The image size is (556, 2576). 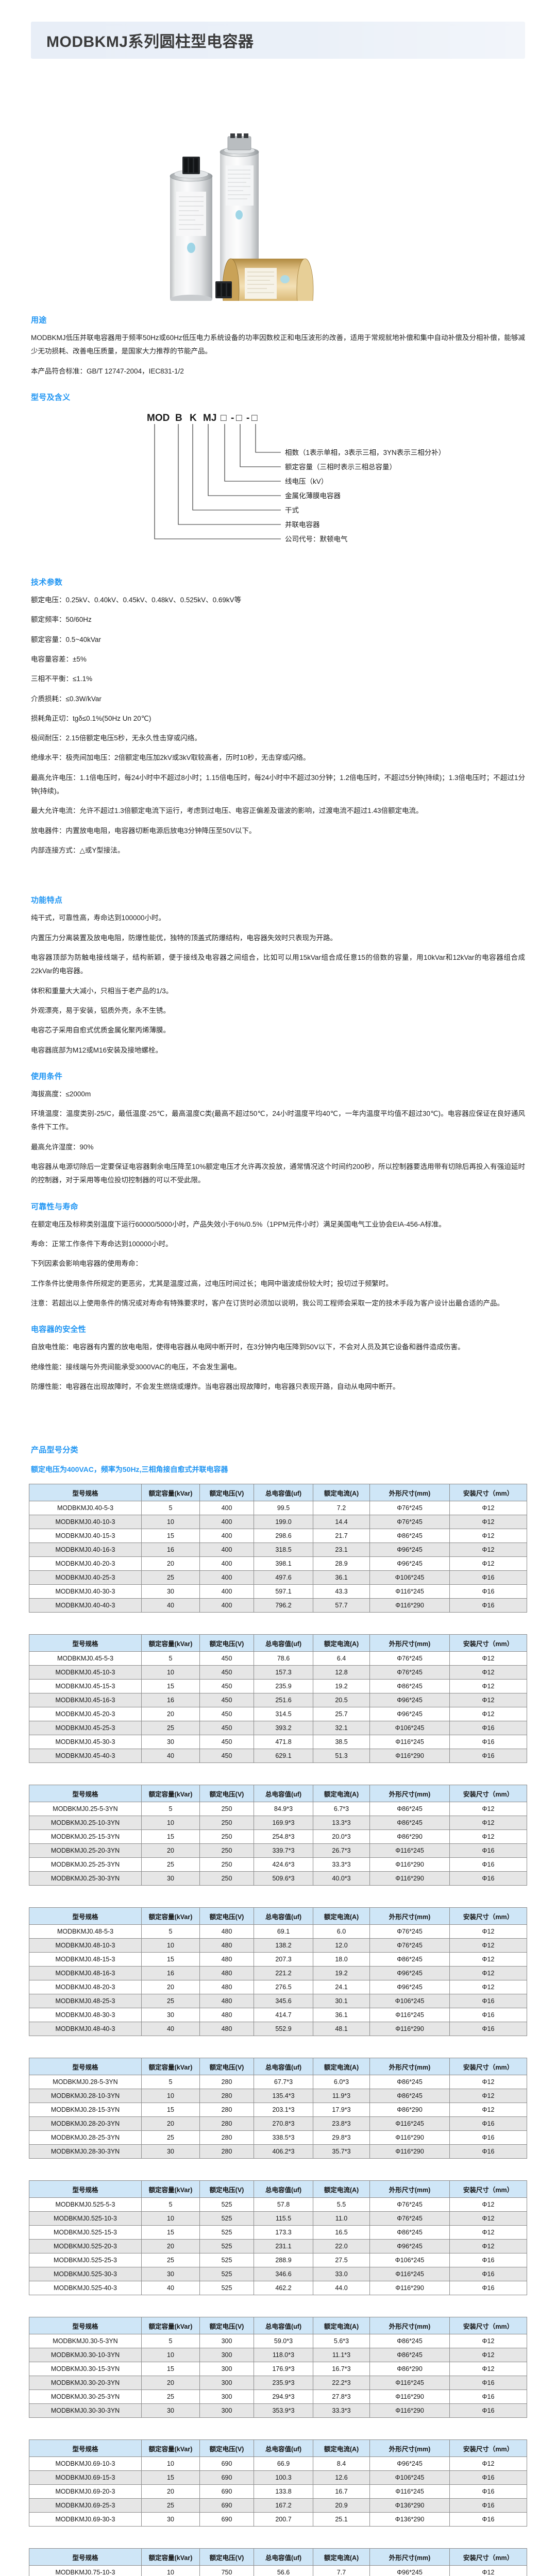 I want to click on data-cell: 22.0, so click(x=341, y=2246).